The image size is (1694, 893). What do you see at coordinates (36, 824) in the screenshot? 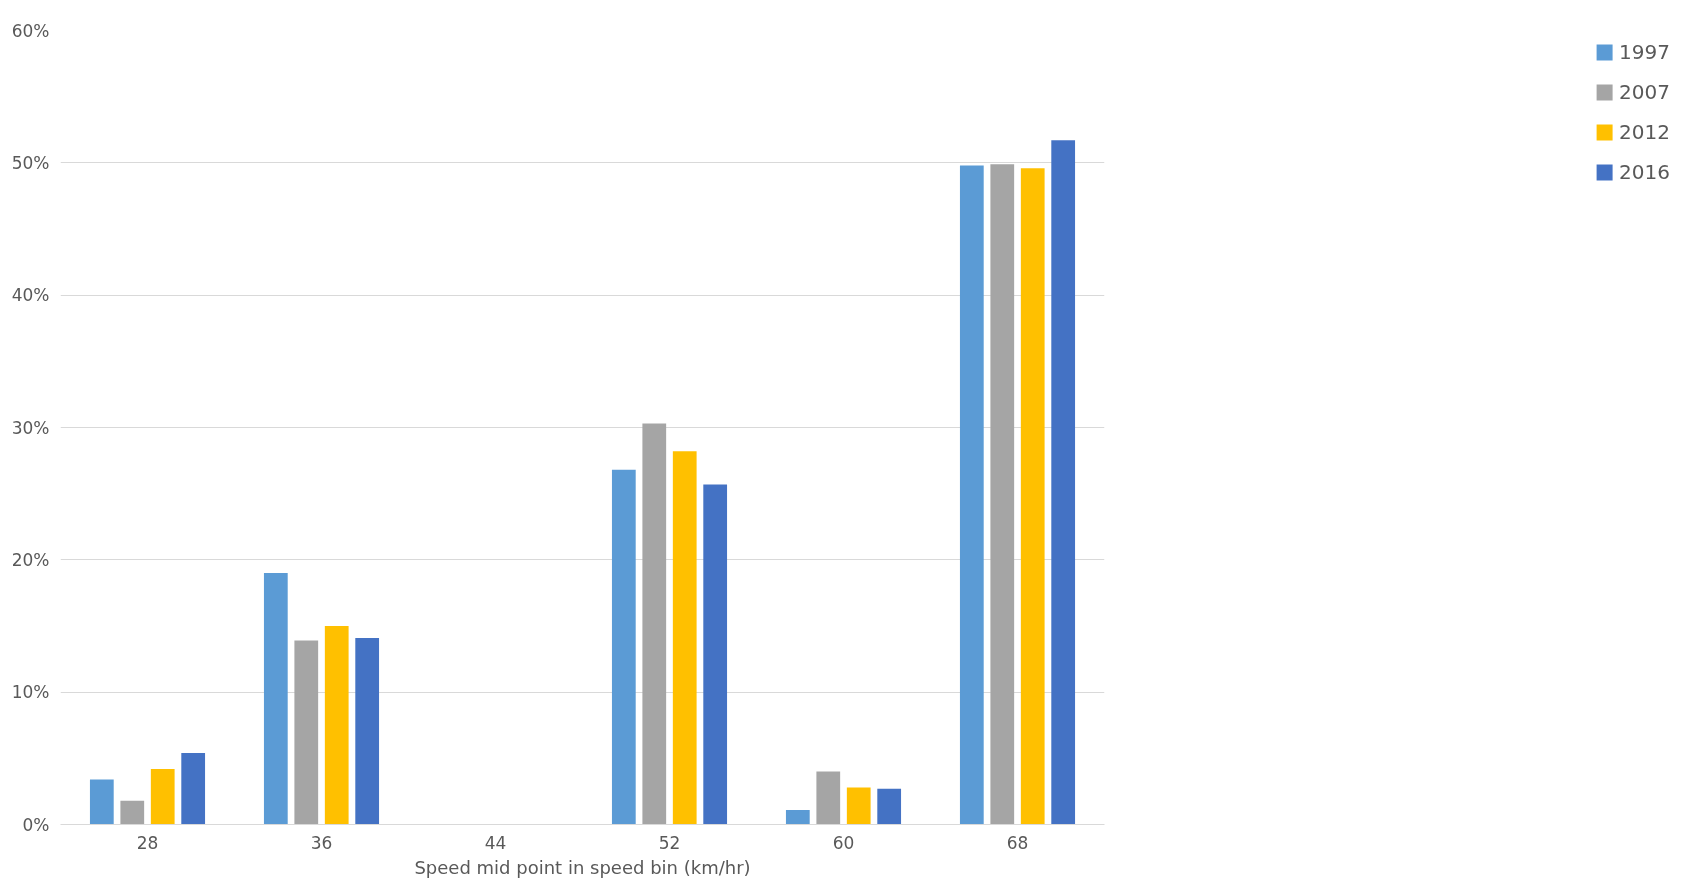
I see `y-tick-label: 0%` at bounding box center [36, 824].